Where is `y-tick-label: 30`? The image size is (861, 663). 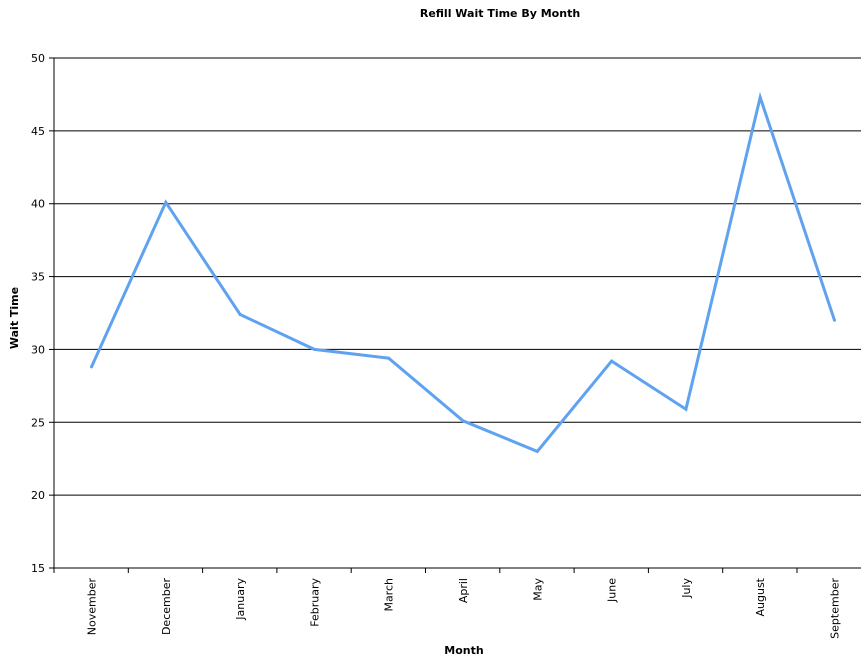
y-tick-label: 30 is located at coordinates (38, 349).